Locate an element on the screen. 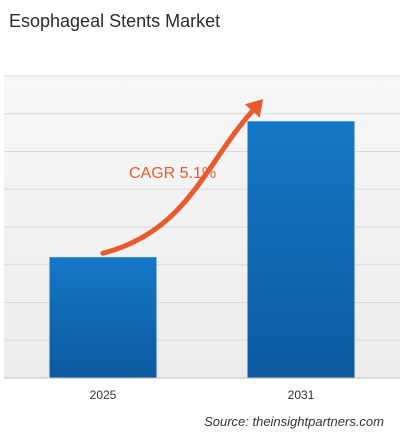 This screenshot has width=400, height=440. cagr-arrow-line is located at coordinates (179, 180).